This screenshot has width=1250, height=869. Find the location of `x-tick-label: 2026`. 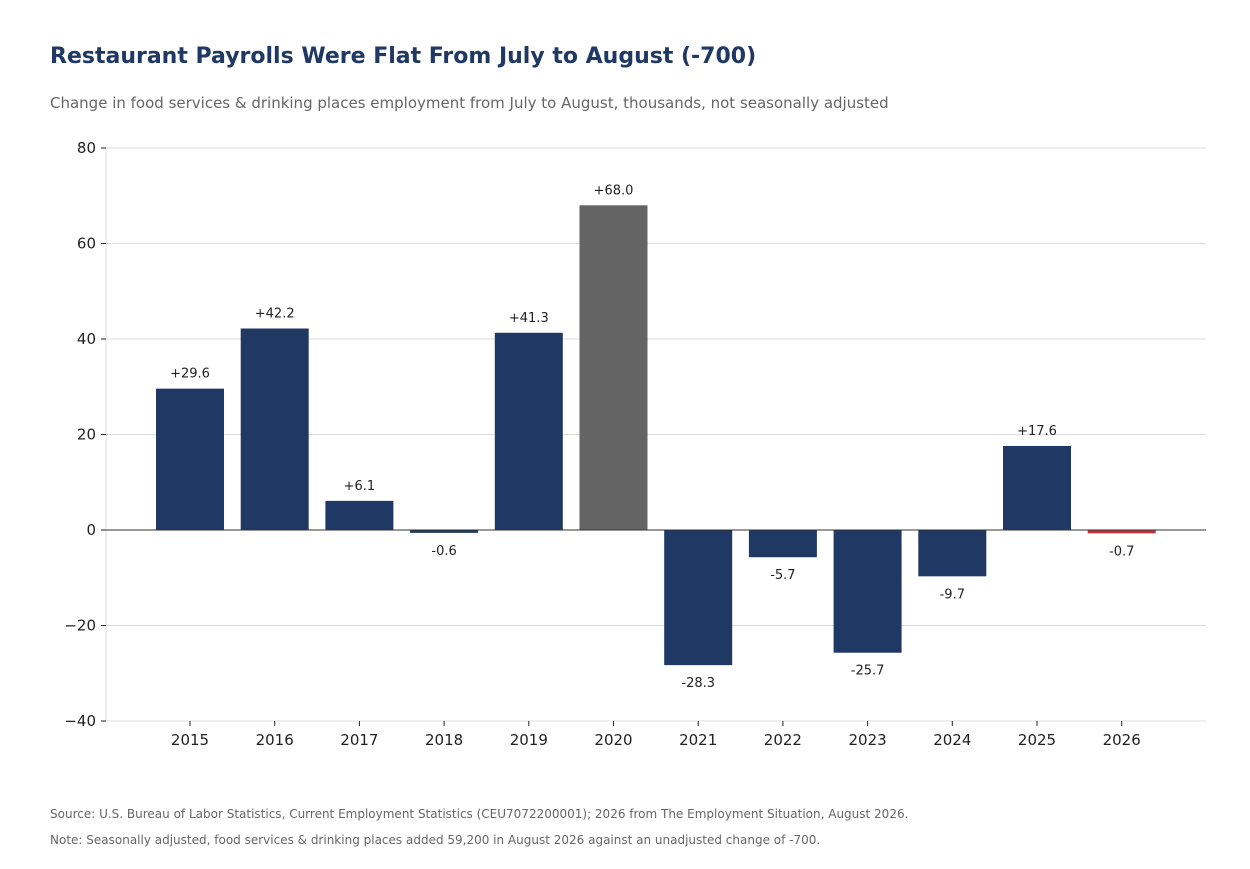

x-tick-label: 2026 is located at coordinates (1122, 740).